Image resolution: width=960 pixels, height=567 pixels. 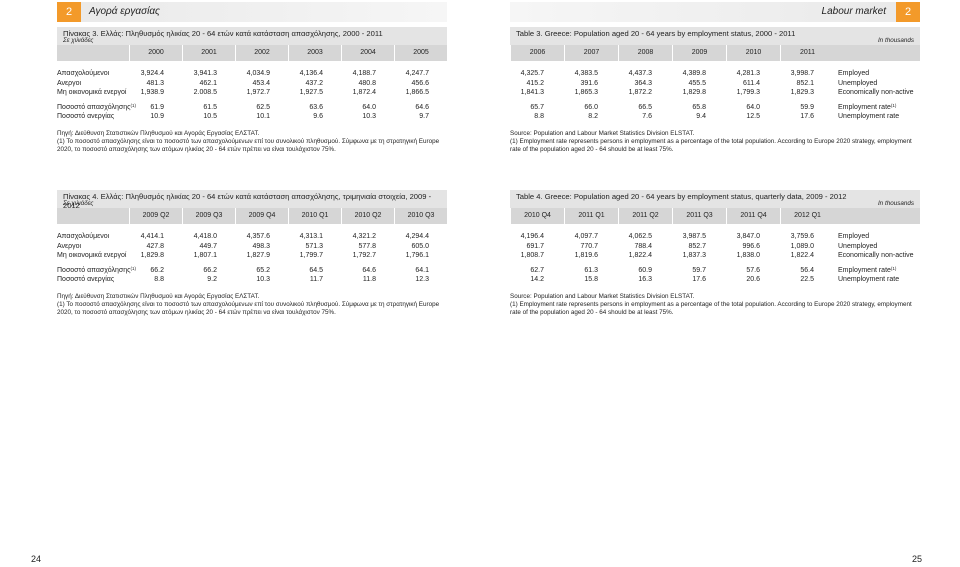 What do you see at coordinates (83, 73) in the screenshot?
I see `row-label: Απασχολούμενοι` at bounding box center [83, 73].